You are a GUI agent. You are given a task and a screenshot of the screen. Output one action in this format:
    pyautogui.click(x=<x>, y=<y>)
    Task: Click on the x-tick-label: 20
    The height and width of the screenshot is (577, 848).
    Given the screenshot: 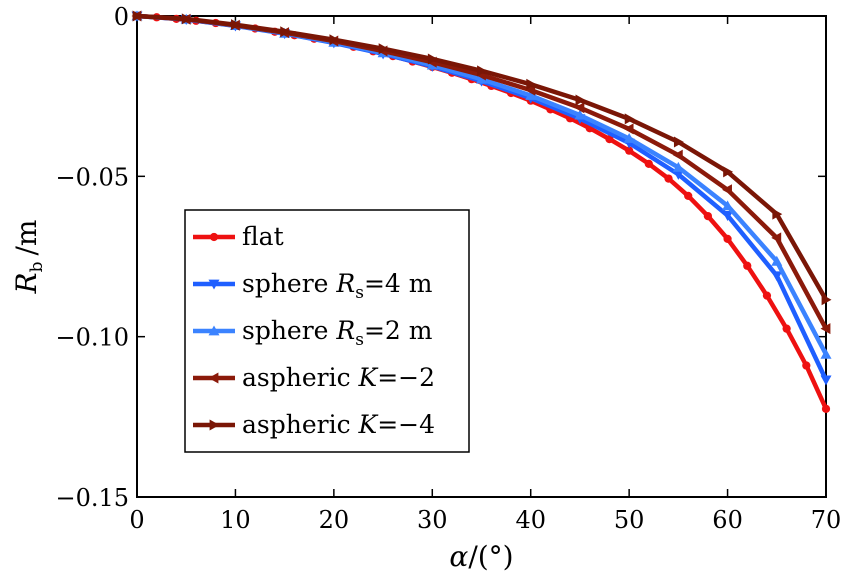 What is the action you would take?
    pyautogui.click(x=334, y=520)
    